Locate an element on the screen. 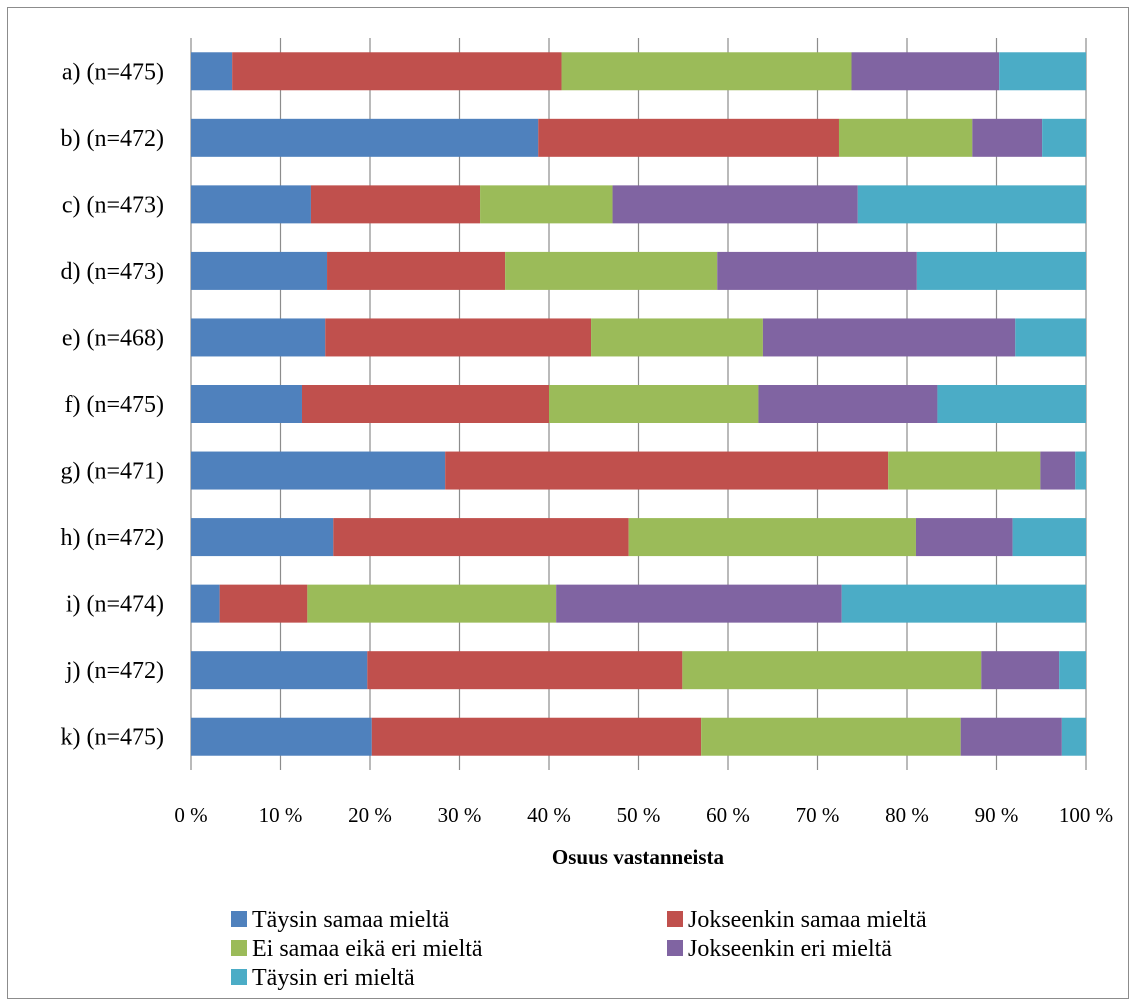  category-label: c) (n=473) is located at coordinates (113, 205).